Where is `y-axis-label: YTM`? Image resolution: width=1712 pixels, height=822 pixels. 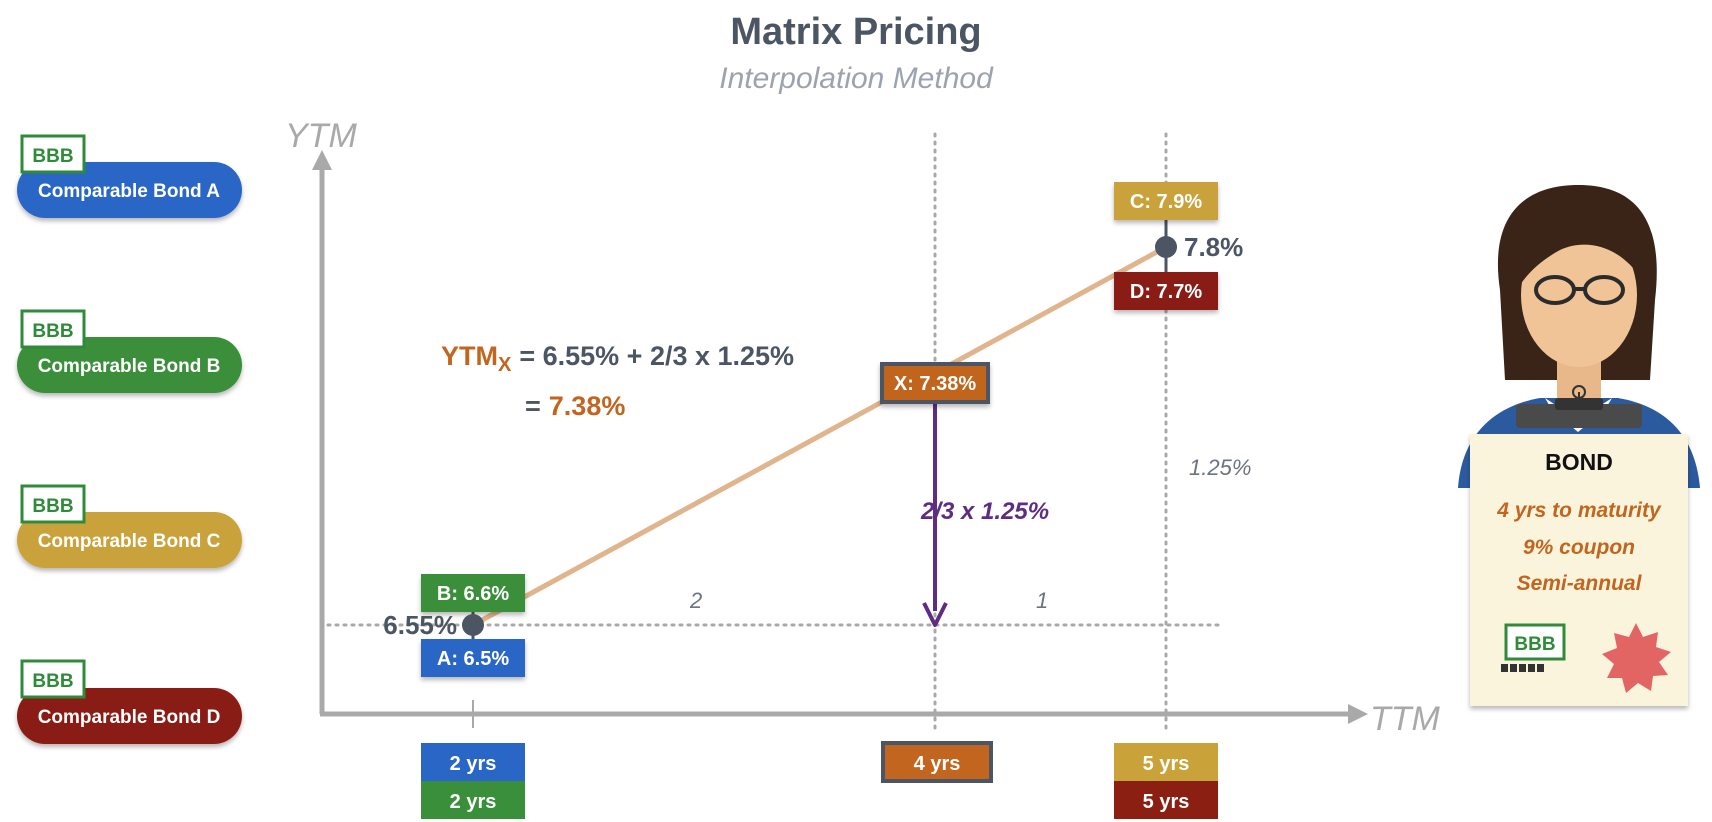 y-axis-label: YTM is located at coordinates (321, 136).